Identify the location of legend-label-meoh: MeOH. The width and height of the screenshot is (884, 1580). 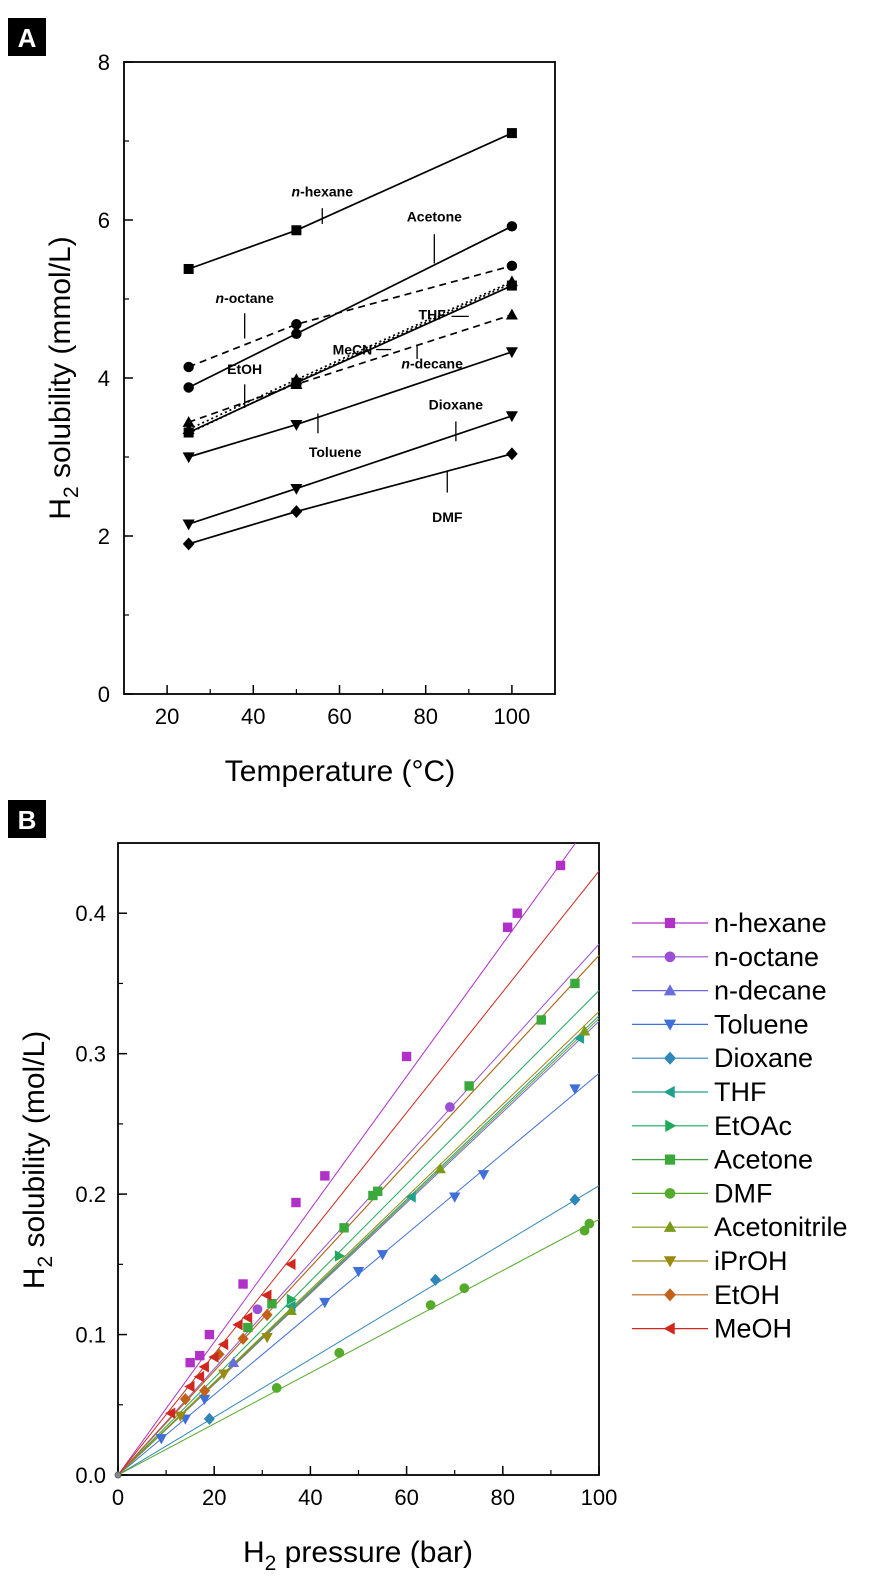
(753, 1329).